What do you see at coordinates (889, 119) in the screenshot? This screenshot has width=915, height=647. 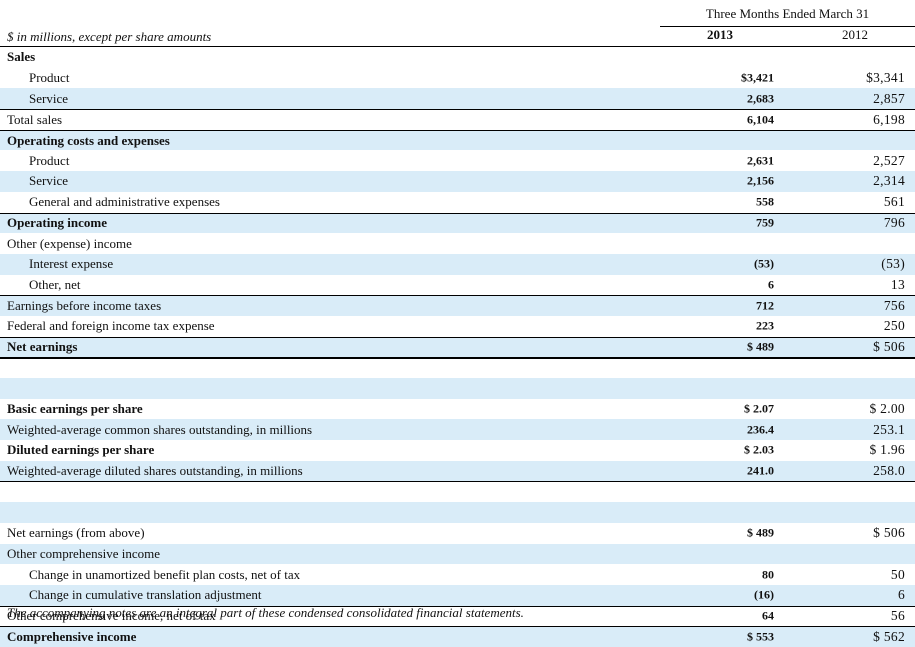 I see `value-2012: 6,198` at bounding box center [889, 119].